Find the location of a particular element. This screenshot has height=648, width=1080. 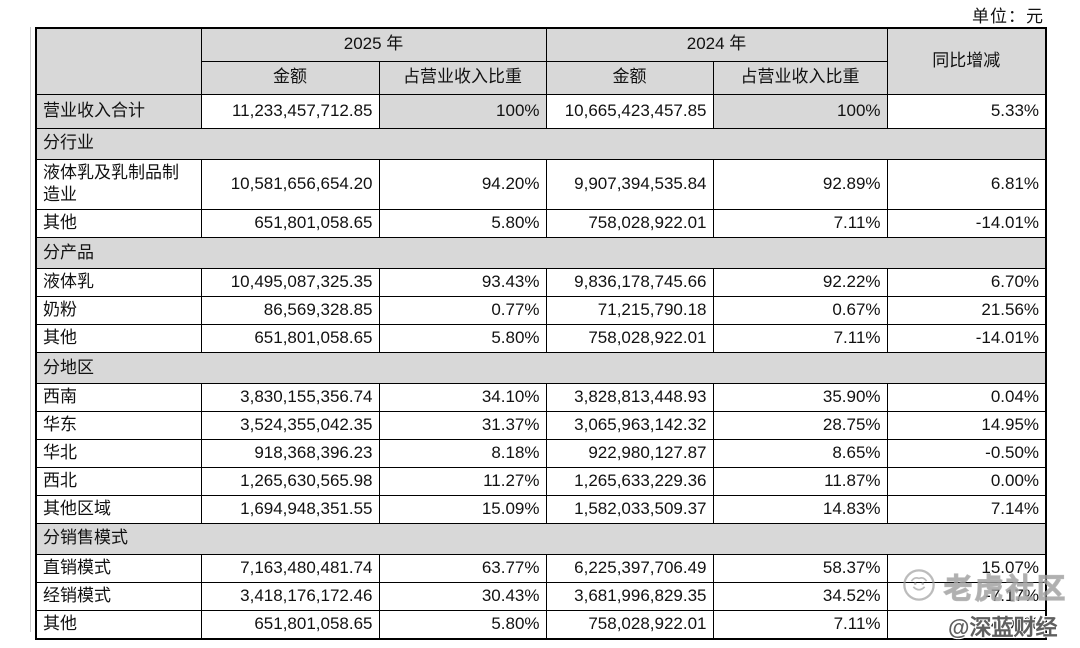

yoy-header: 同比增减 is located at coordinates (966, 61).